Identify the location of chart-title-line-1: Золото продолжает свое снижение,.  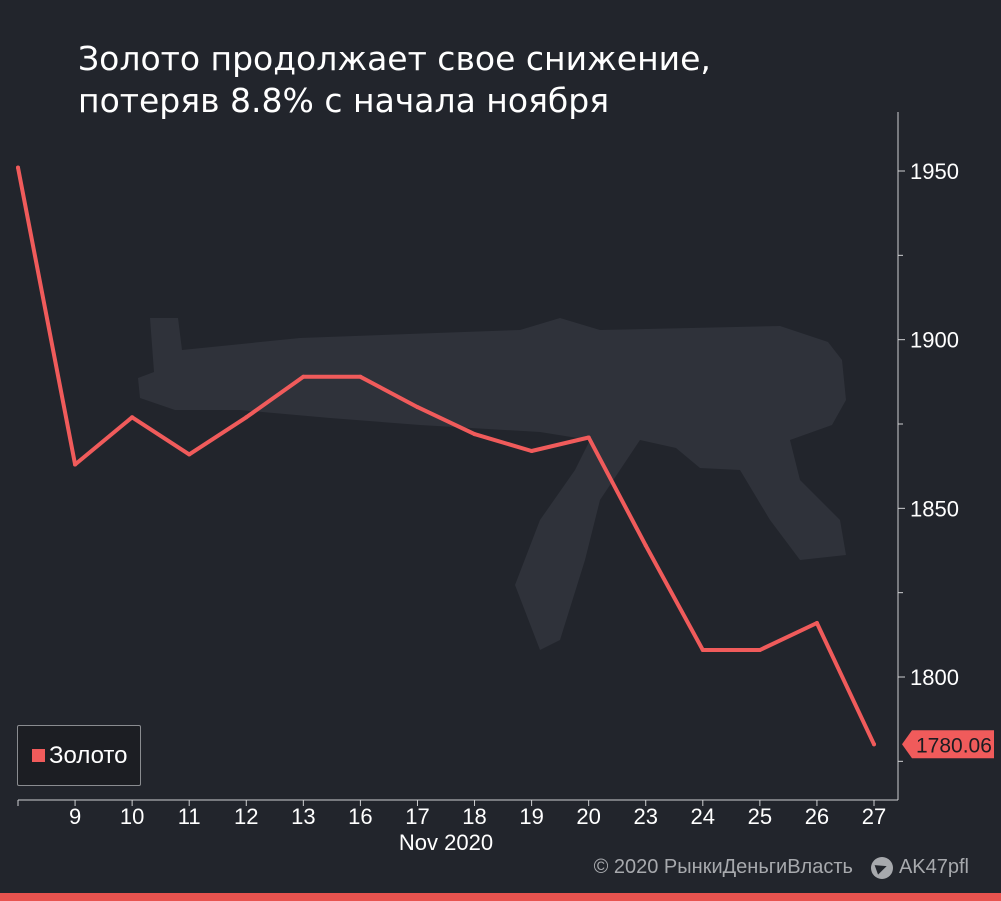
(394, 58).